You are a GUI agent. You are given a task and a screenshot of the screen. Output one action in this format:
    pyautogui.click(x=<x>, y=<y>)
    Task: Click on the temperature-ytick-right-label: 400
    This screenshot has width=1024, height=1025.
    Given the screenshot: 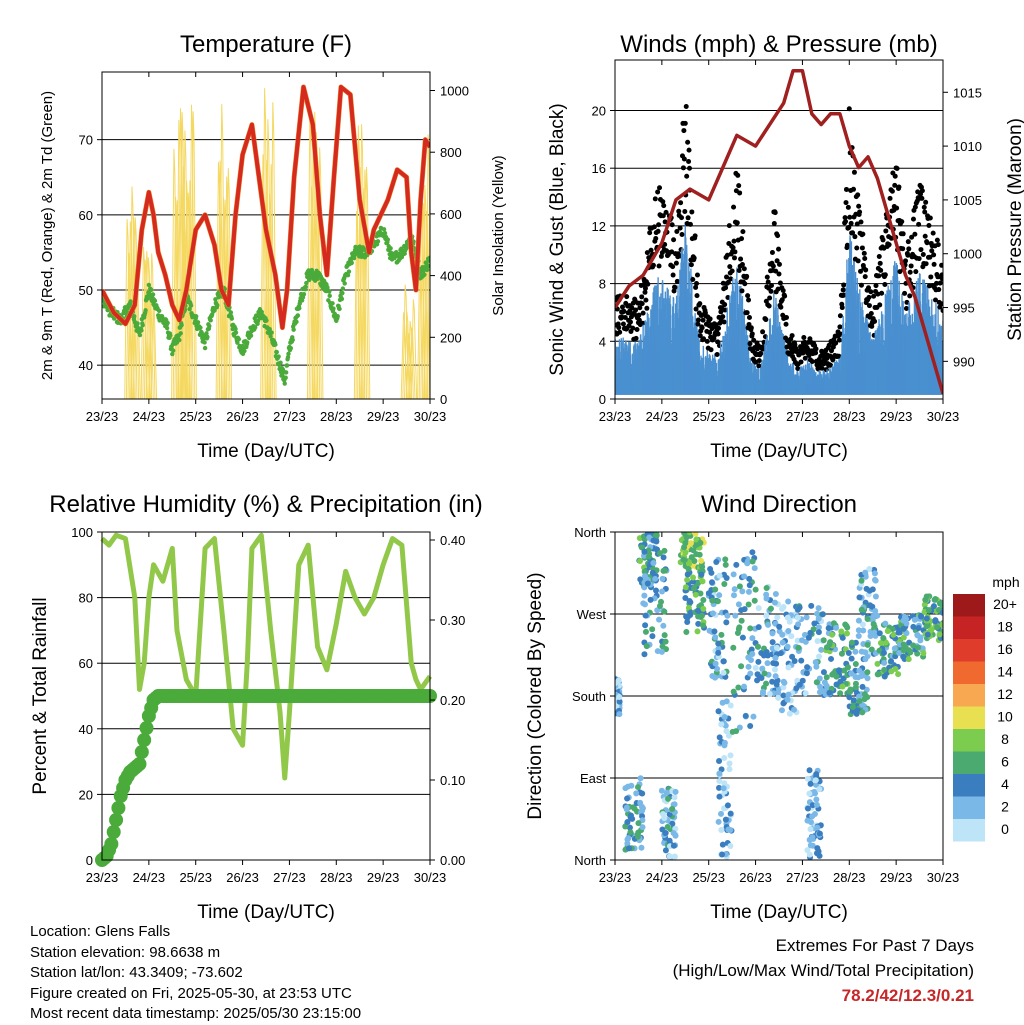 What is the action you would take?
    pyautogui.click(x=451, y=276)
    